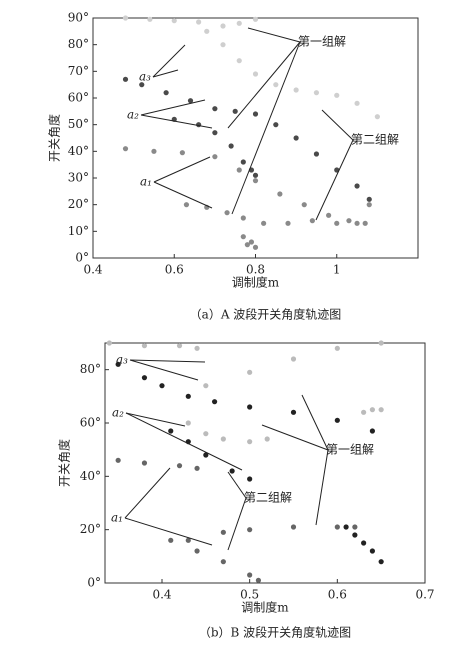 The image size is (476, 666). Describe the element at coordinates (122, 360) in the screenshot. I see `annotation: a₃` at that location.